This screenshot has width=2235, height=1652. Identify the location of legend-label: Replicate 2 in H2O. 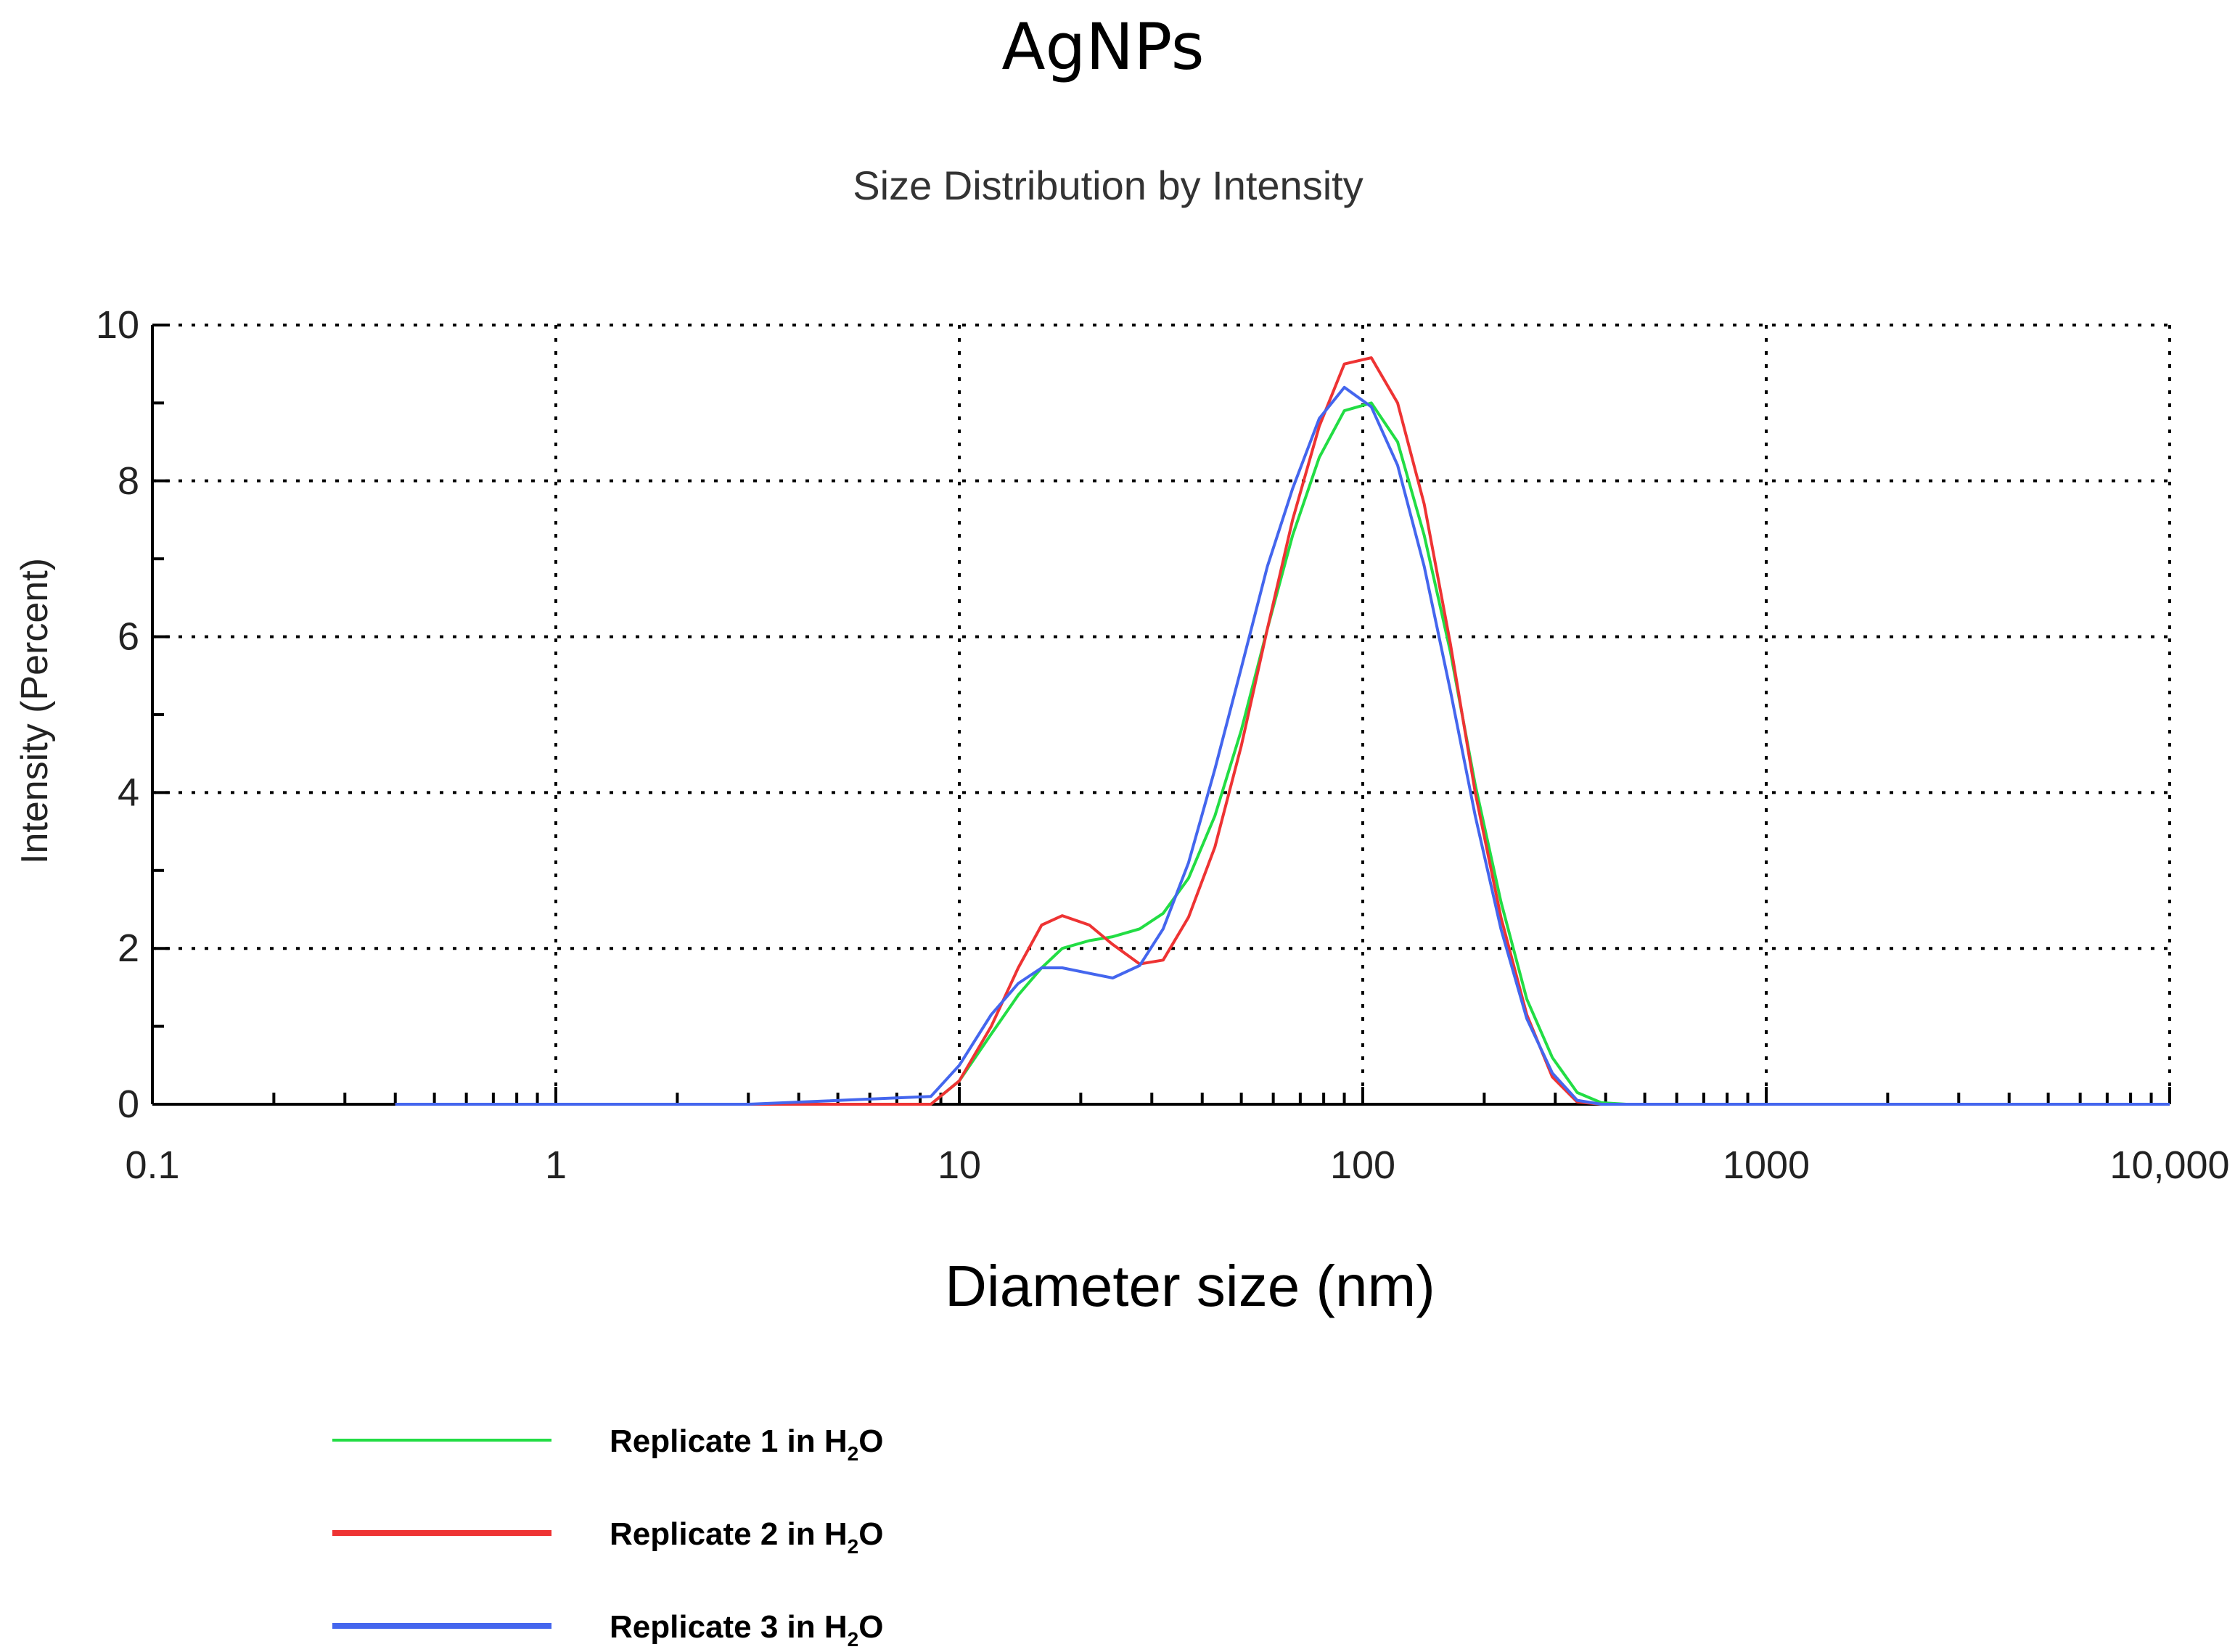
(746, 1537).